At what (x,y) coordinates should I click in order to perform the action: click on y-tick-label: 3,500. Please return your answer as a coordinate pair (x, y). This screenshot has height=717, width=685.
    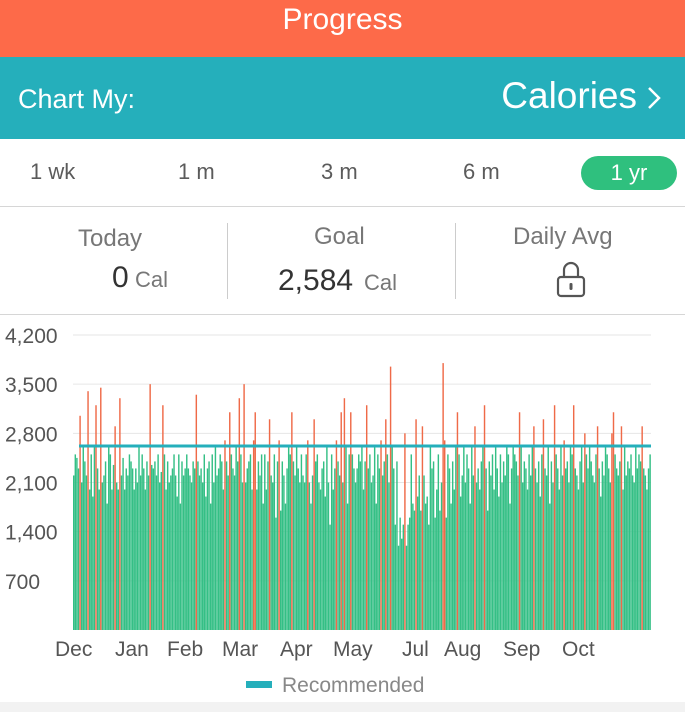
    Looking at the image, I should click on (31, 385).